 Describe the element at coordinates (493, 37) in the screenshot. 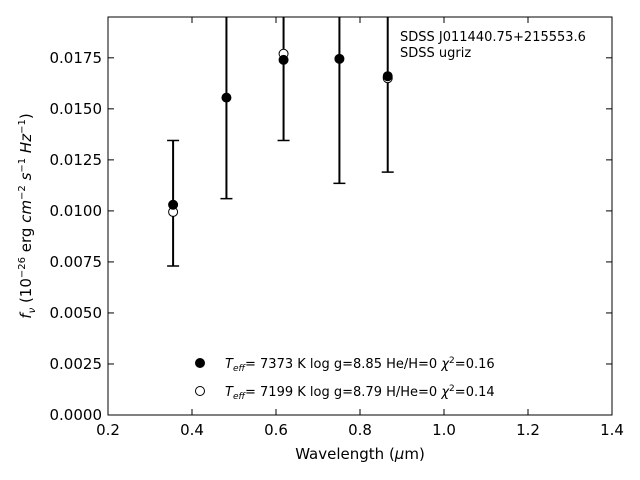

I see `annotation-target: SDSS J011440.75+215553.6` at that location.